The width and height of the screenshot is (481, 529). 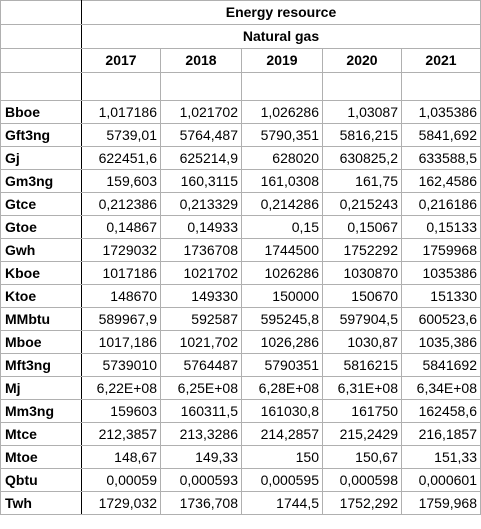 I want to click on value-cell: 0,000598, so click(x=362, y=480).